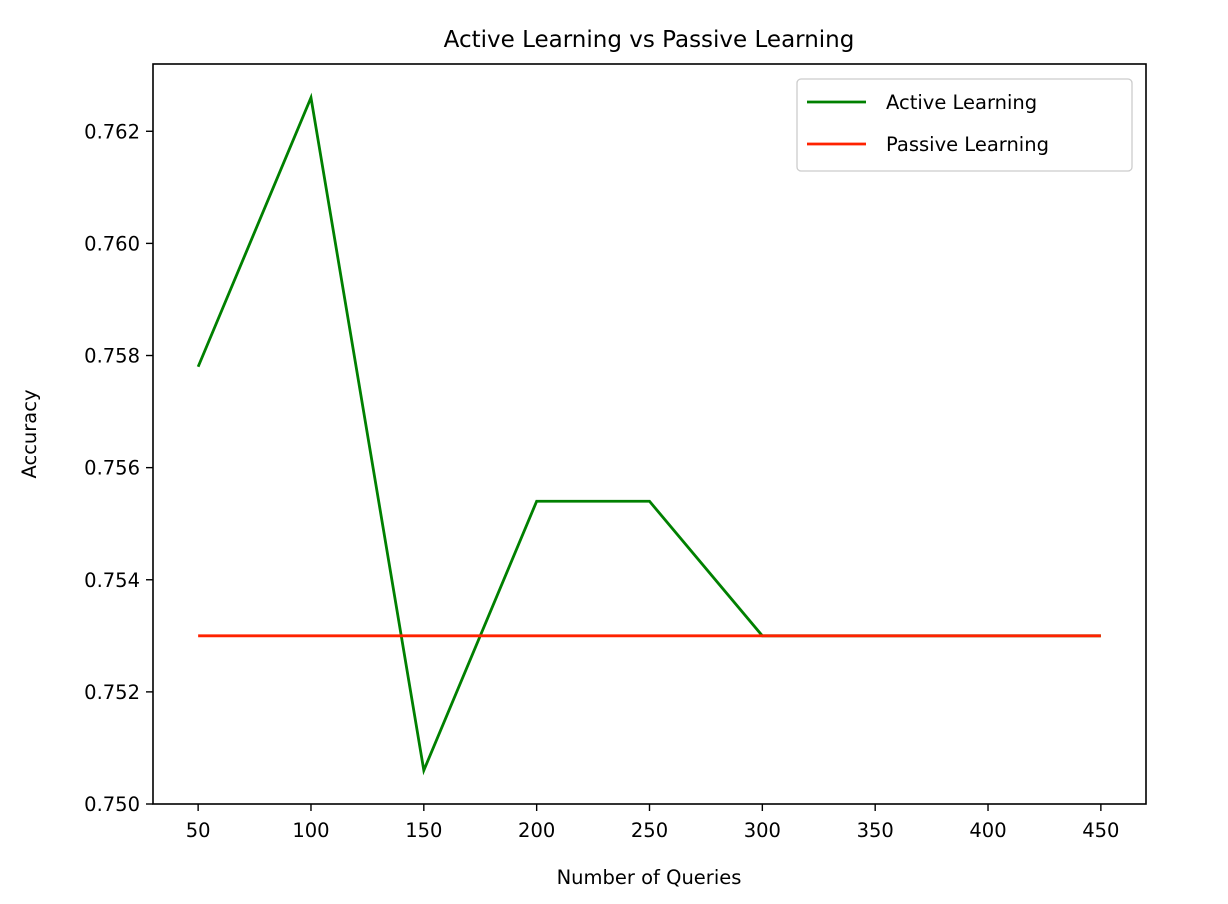 This screenshot has height=904, width=1228. Describe the element at coordinates (423, 830) in the screenshot. I see `x-tick-label: 150` at that location.